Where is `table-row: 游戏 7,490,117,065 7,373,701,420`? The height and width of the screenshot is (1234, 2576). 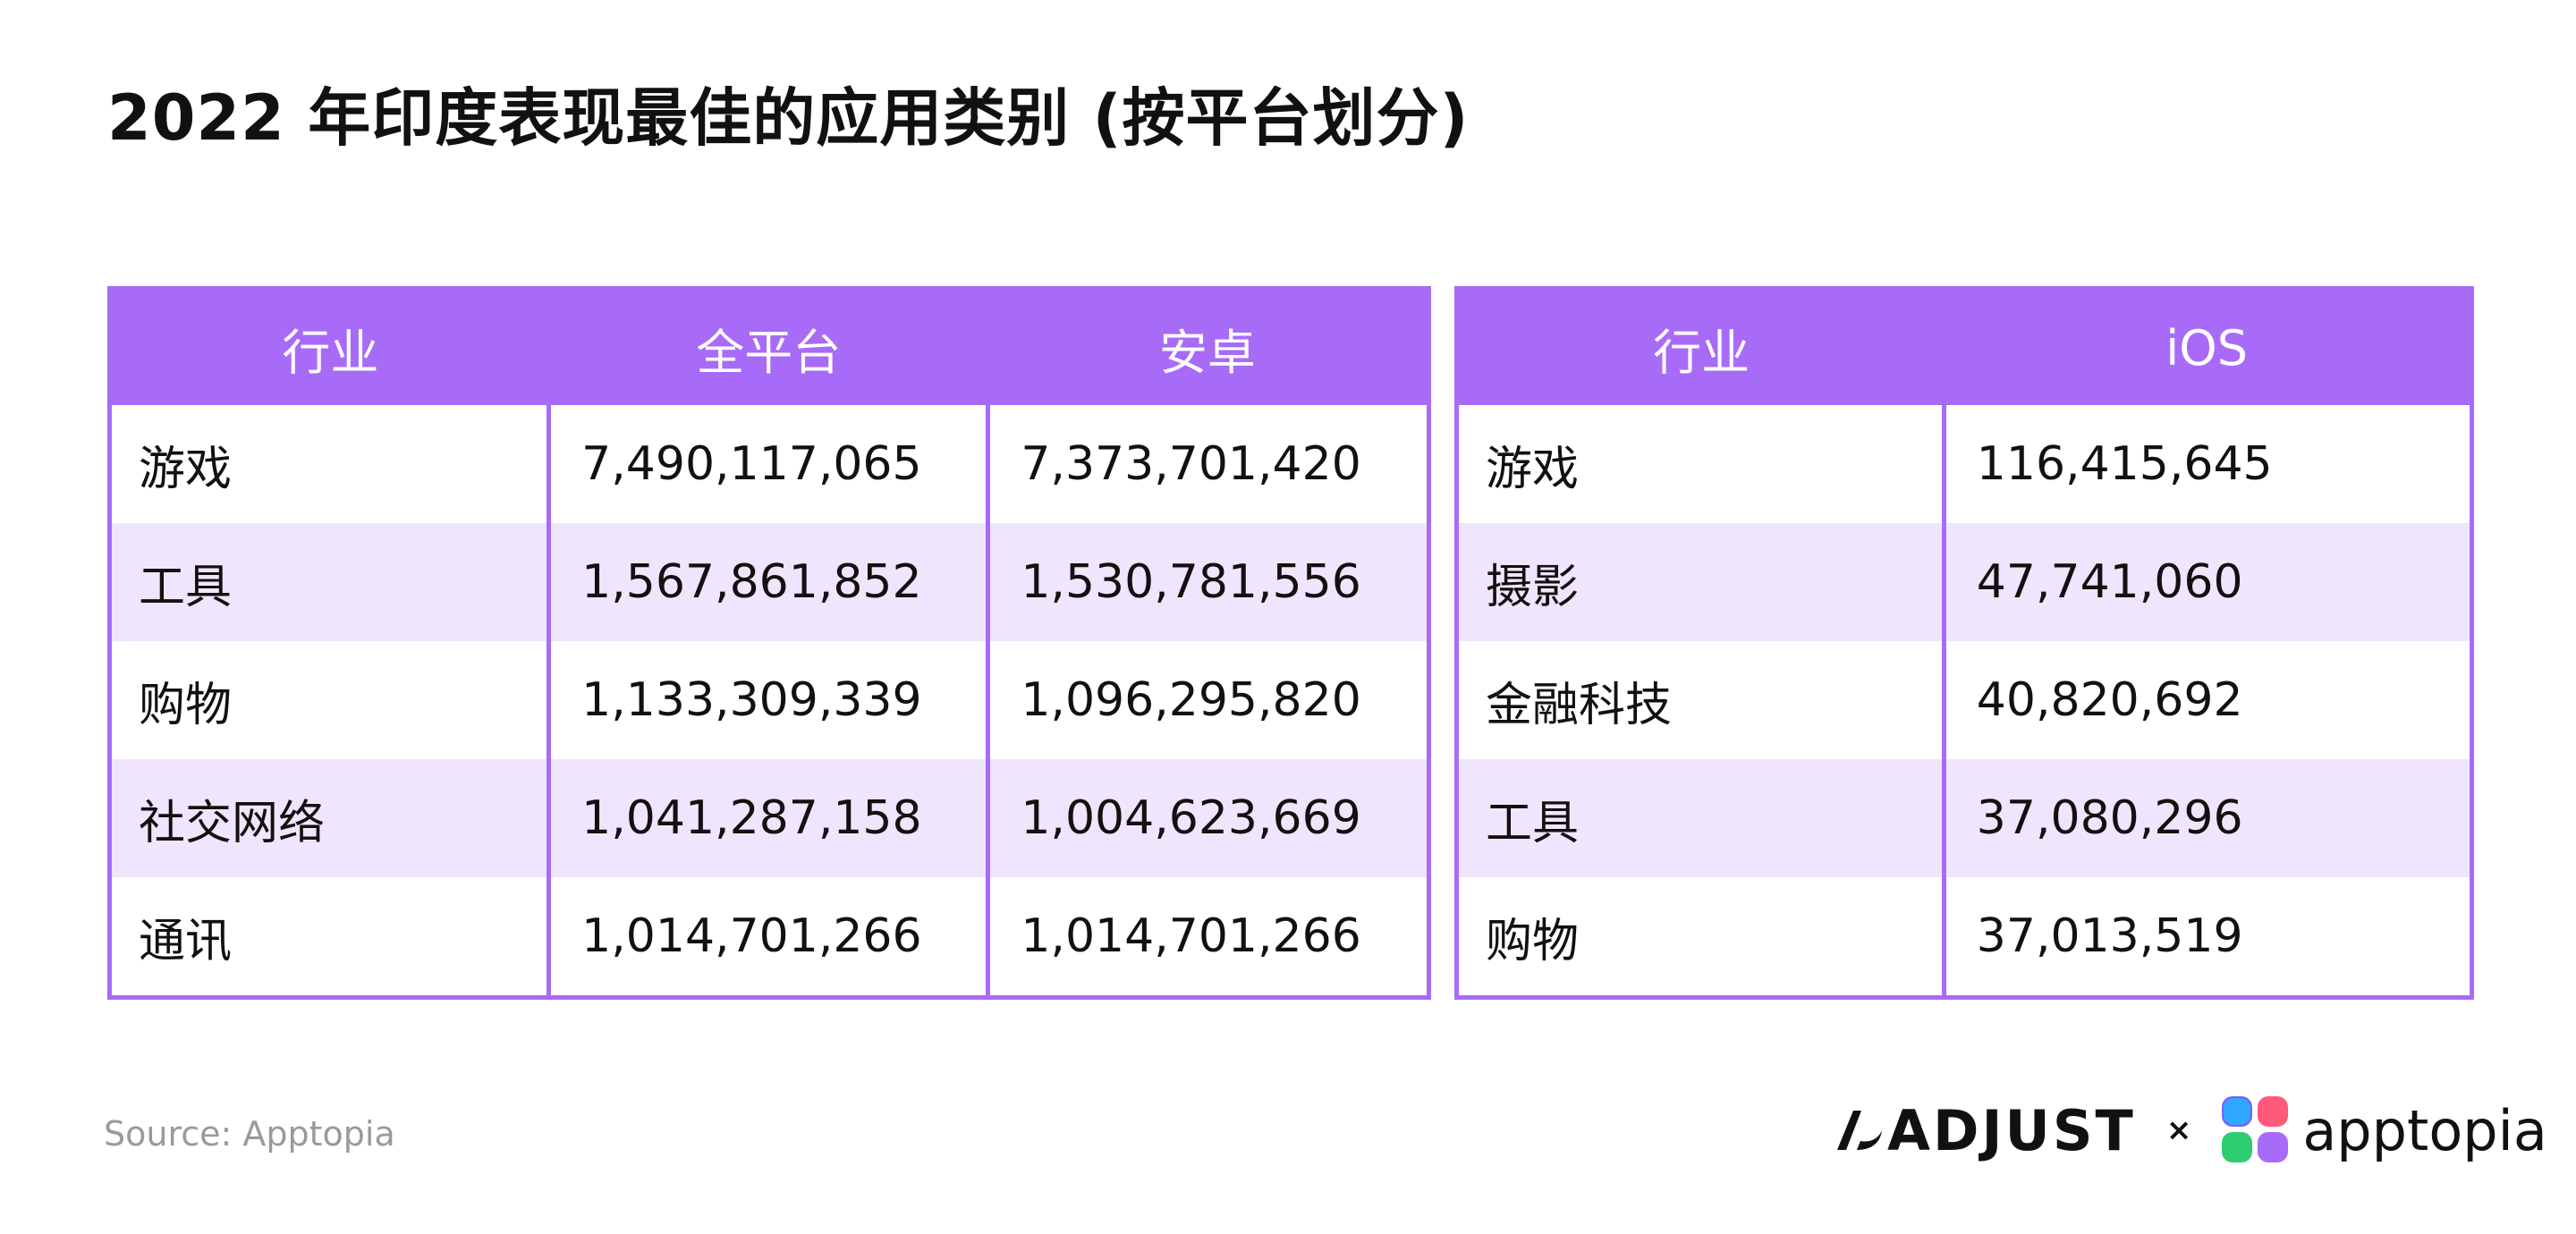
table-row: 游戏 7,490,117,065 7,373,701,420 is located at coordinates (769, 464).